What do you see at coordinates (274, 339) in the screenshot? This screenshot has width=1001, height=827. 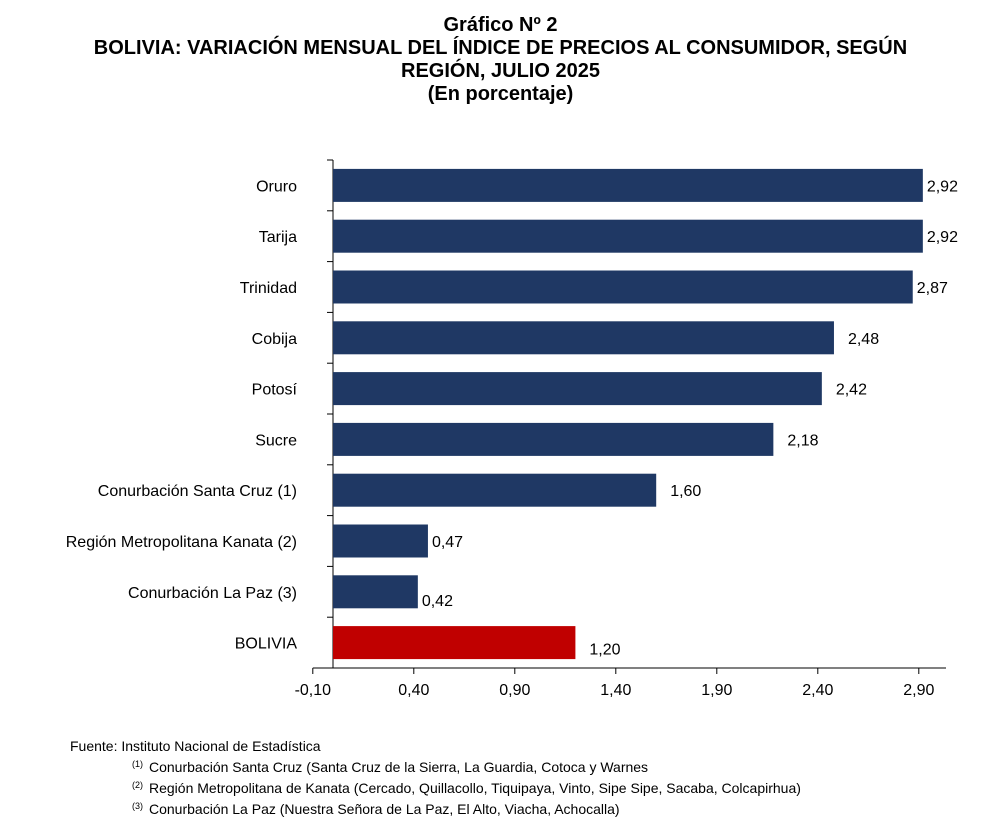 I see `category-label-3: Cobija` at bounding box center [274, 339].